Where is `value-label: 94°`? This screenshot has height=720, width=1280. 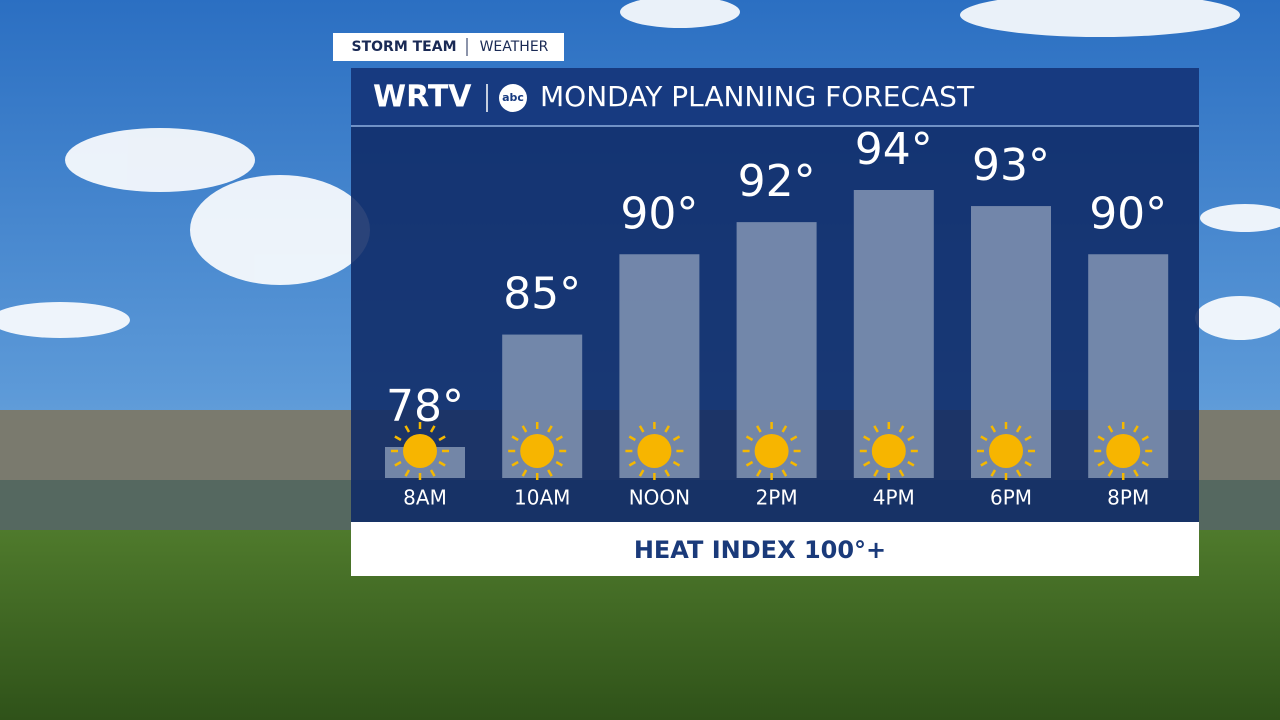 value-label: 94° is located at coordinates (894, 149).